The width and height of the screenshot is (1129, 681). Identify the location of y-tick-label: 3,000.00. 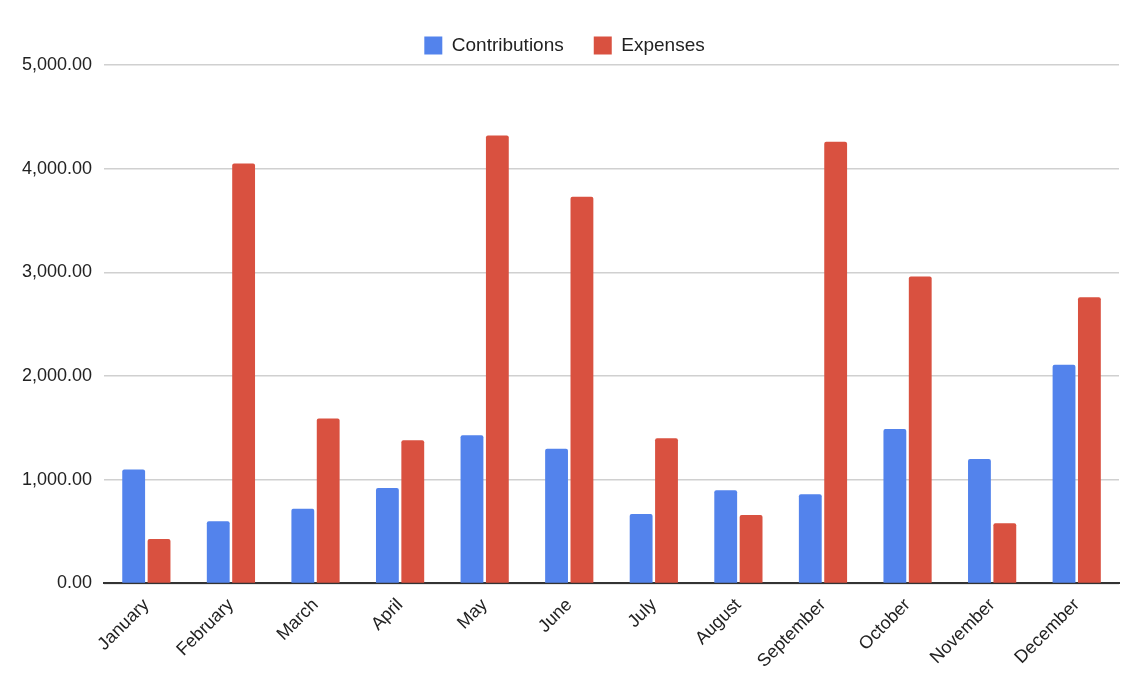
(57, 271).